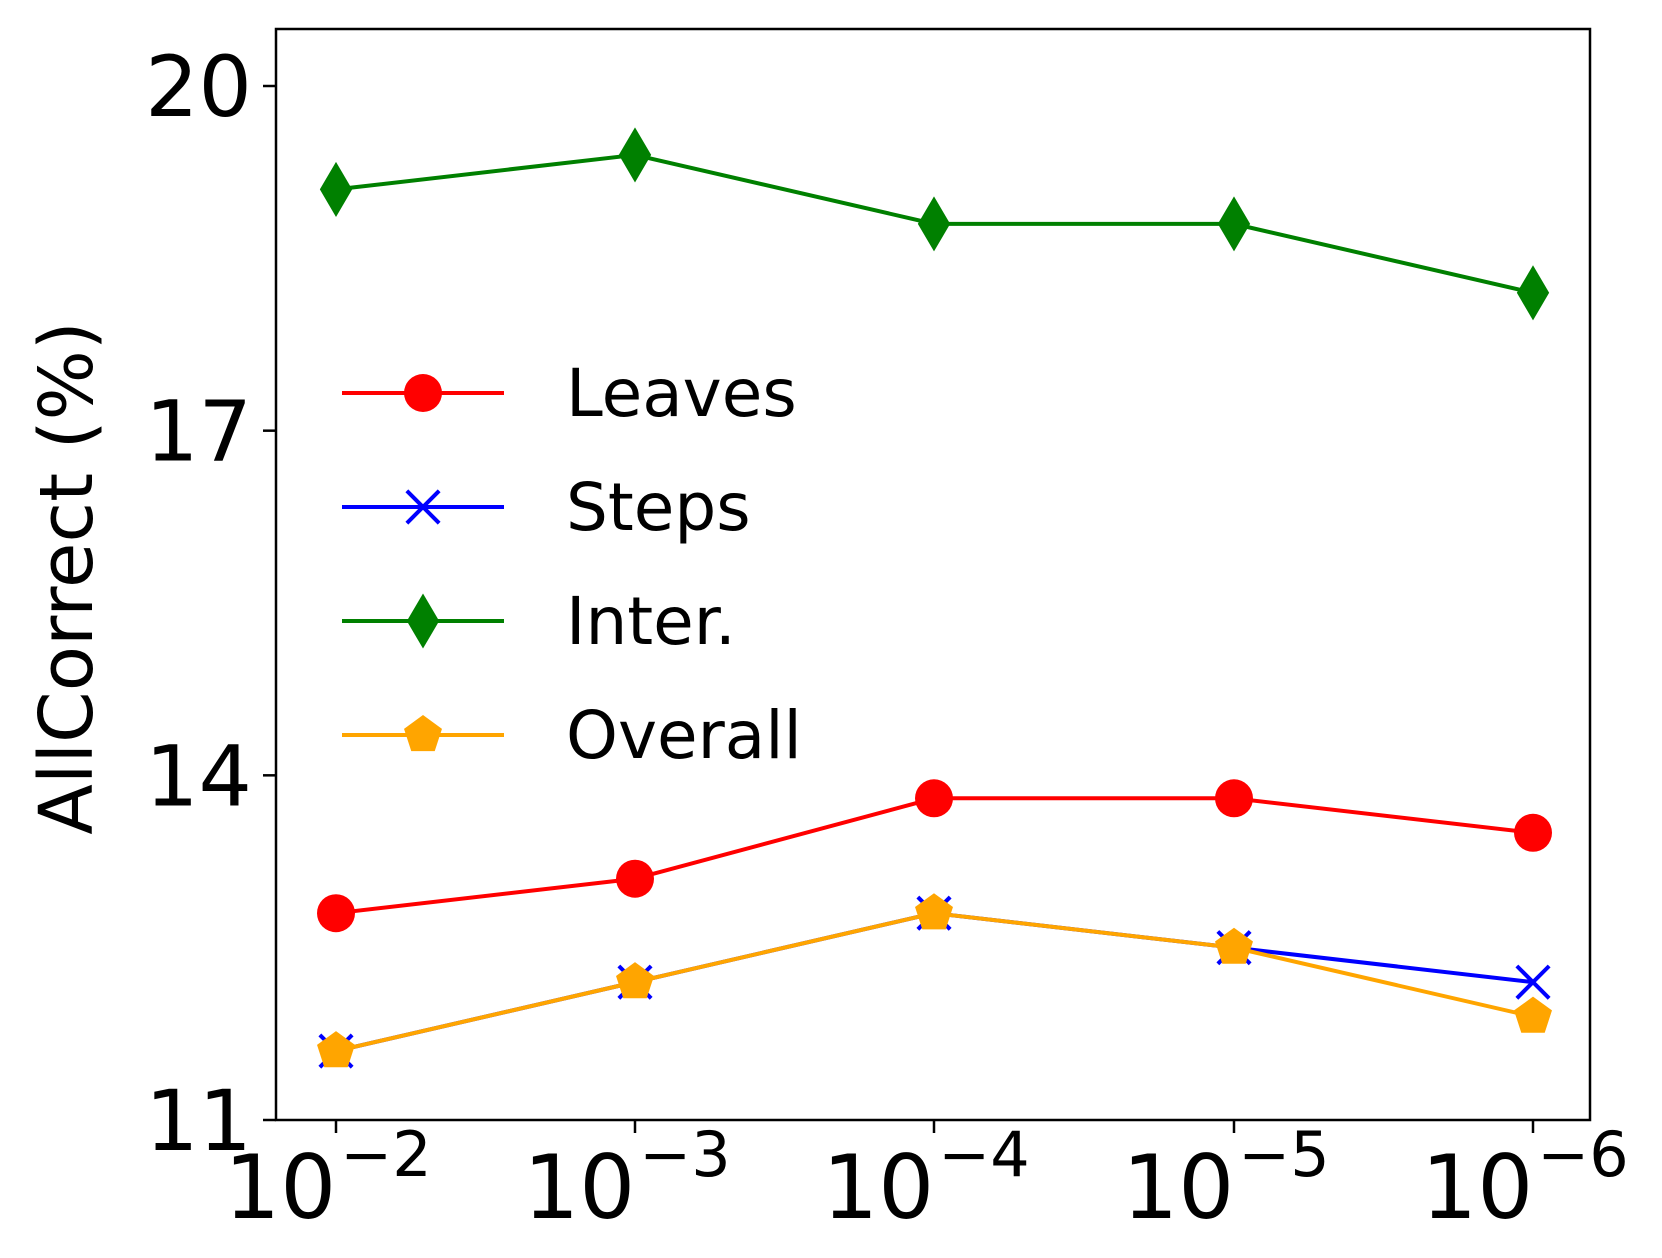 This screenshot has width=1662, height=1258. What do you see at coordinates (1225, 1178) in the screenshot?
I see `x-tick-label: 10⁻⁵` at bounding box center [1225, 1178].